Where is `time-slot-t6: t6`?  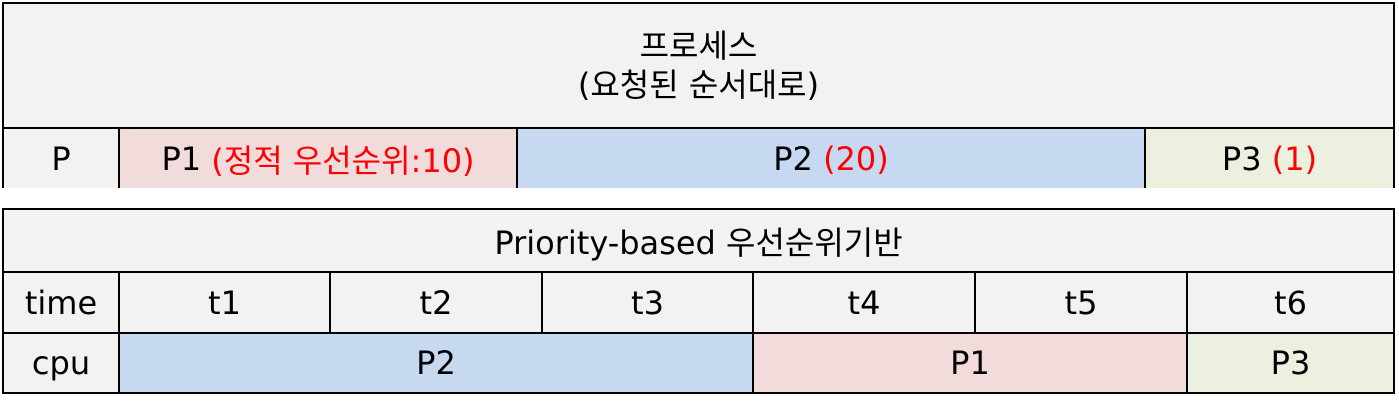
time-slot-t6: t6 is located at coordinates (1289, 302).